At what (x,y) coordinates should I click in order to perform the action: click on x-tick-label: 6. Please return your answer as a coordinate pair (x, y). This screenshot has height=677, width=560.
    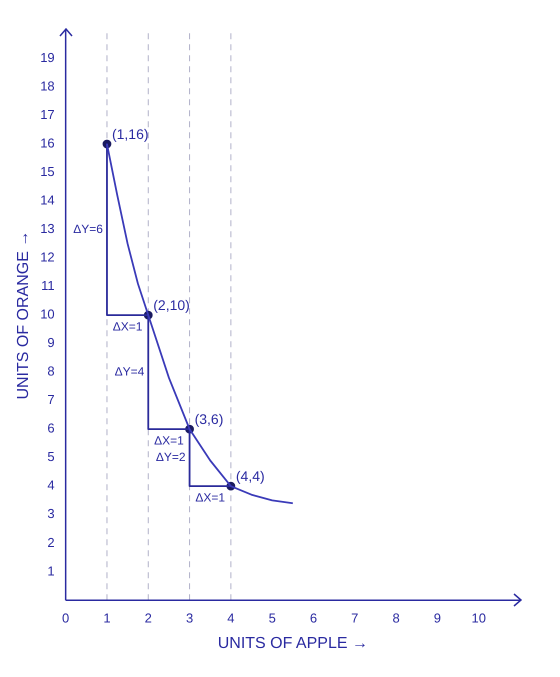
    Looking at the image, I should click on (314, 618).